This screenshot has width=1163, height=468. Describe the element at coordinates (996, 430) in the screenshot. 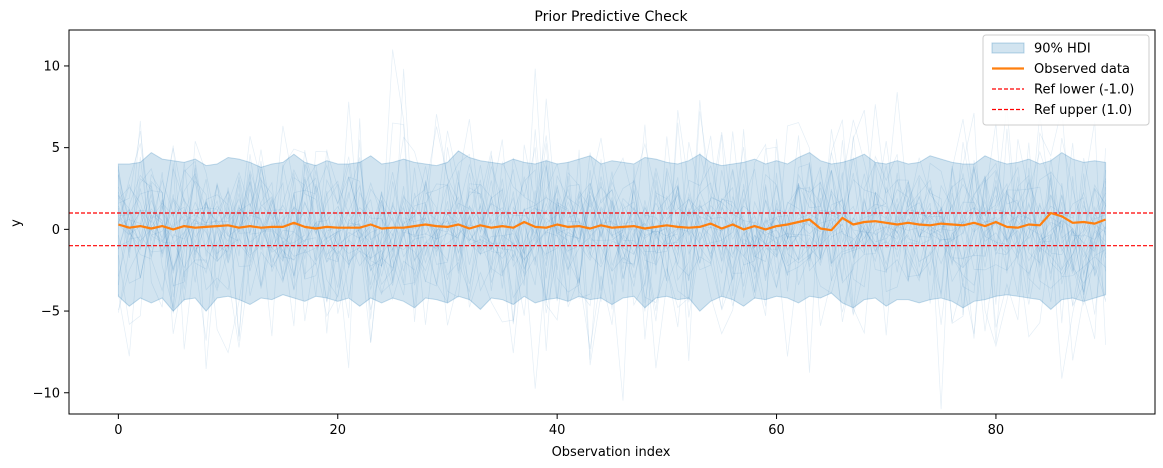

I see `x-tick-label: 80` at that location.